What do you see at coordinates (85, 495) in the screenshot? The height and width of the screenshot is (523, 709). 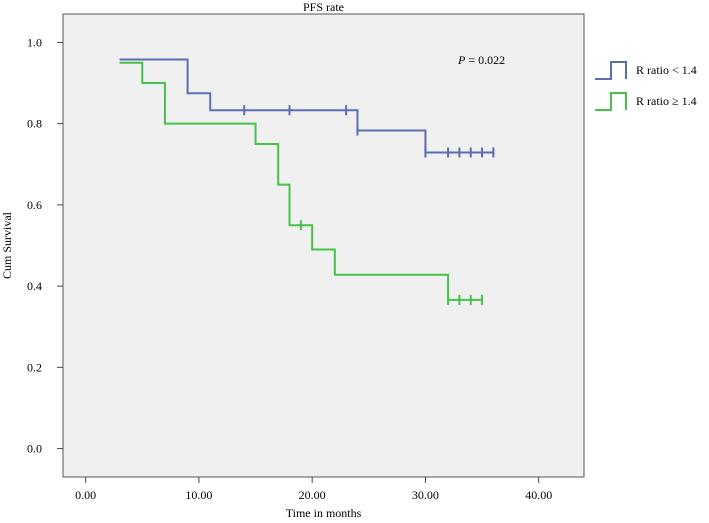 I see `x-tick-label: 0.00` at bounding box center [85, 495].